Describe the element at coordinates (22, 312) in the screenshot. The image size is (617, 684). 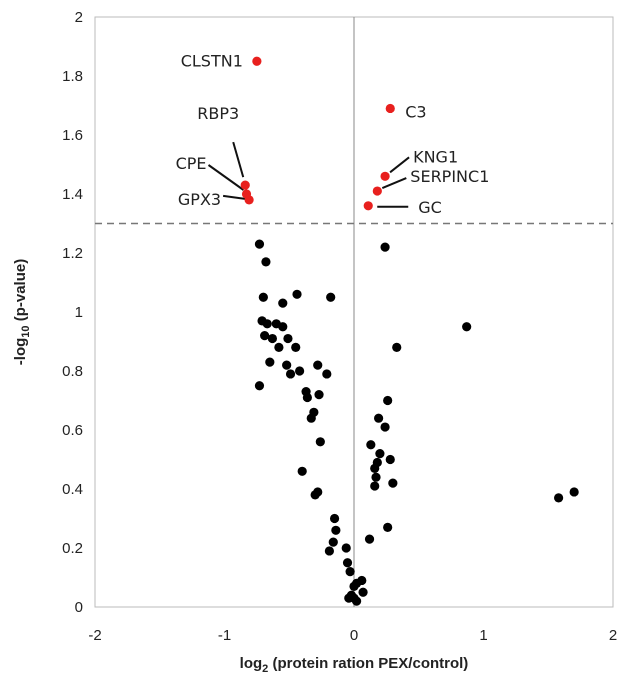
I see `y-axis-label: -log10 (p-value)` at that location.